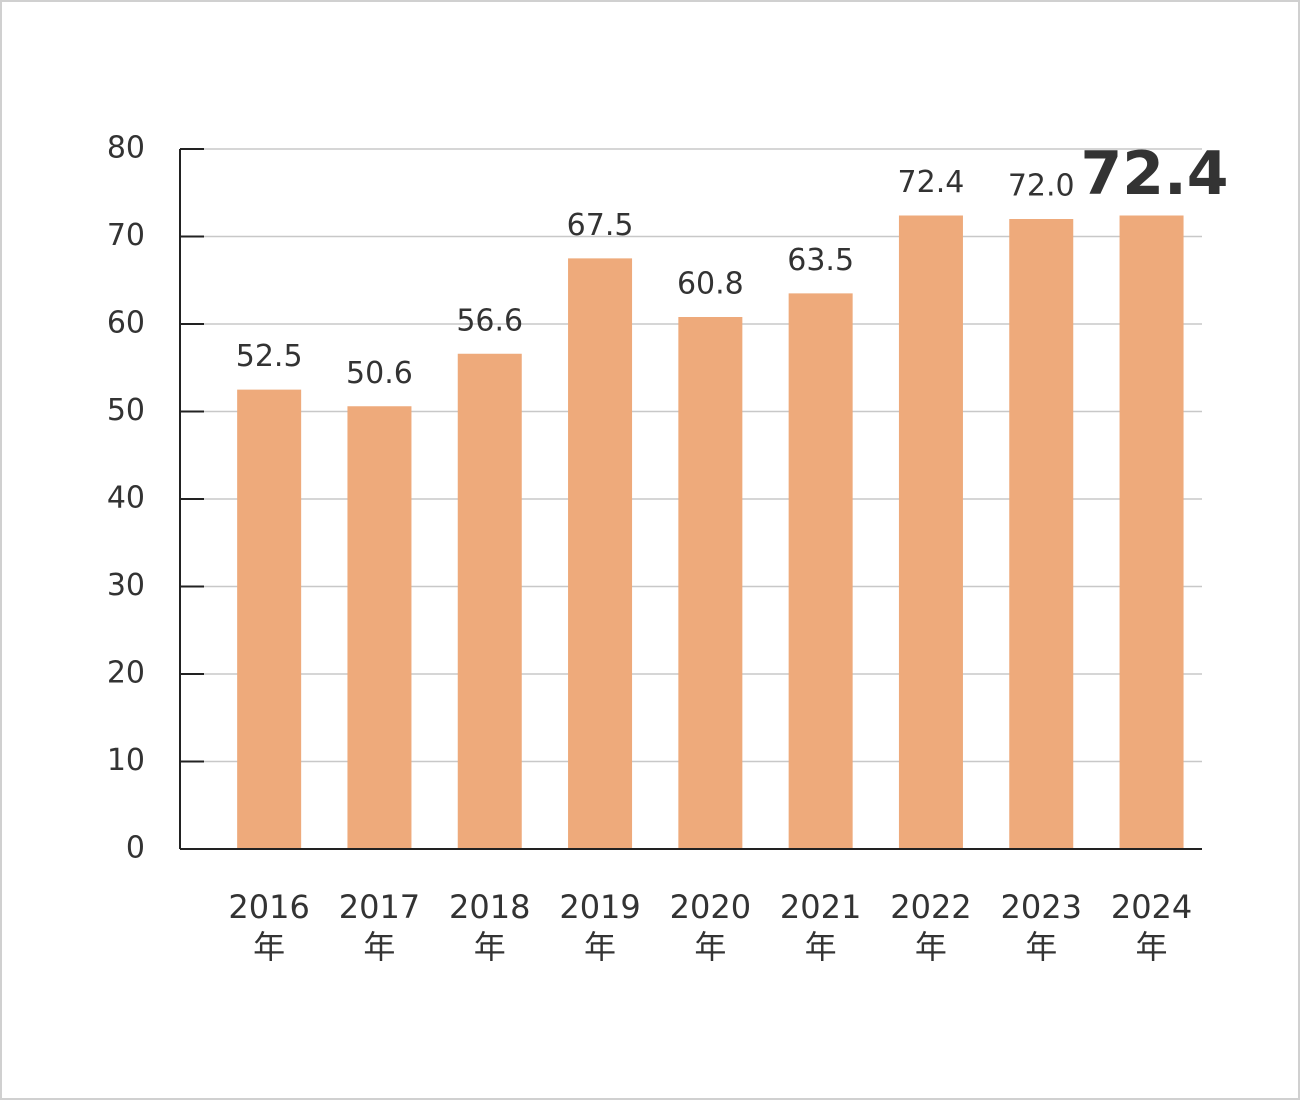  Describe the element at coordinates (820, 260) in the screenshot. I see `value-label: 63.5` at that location.